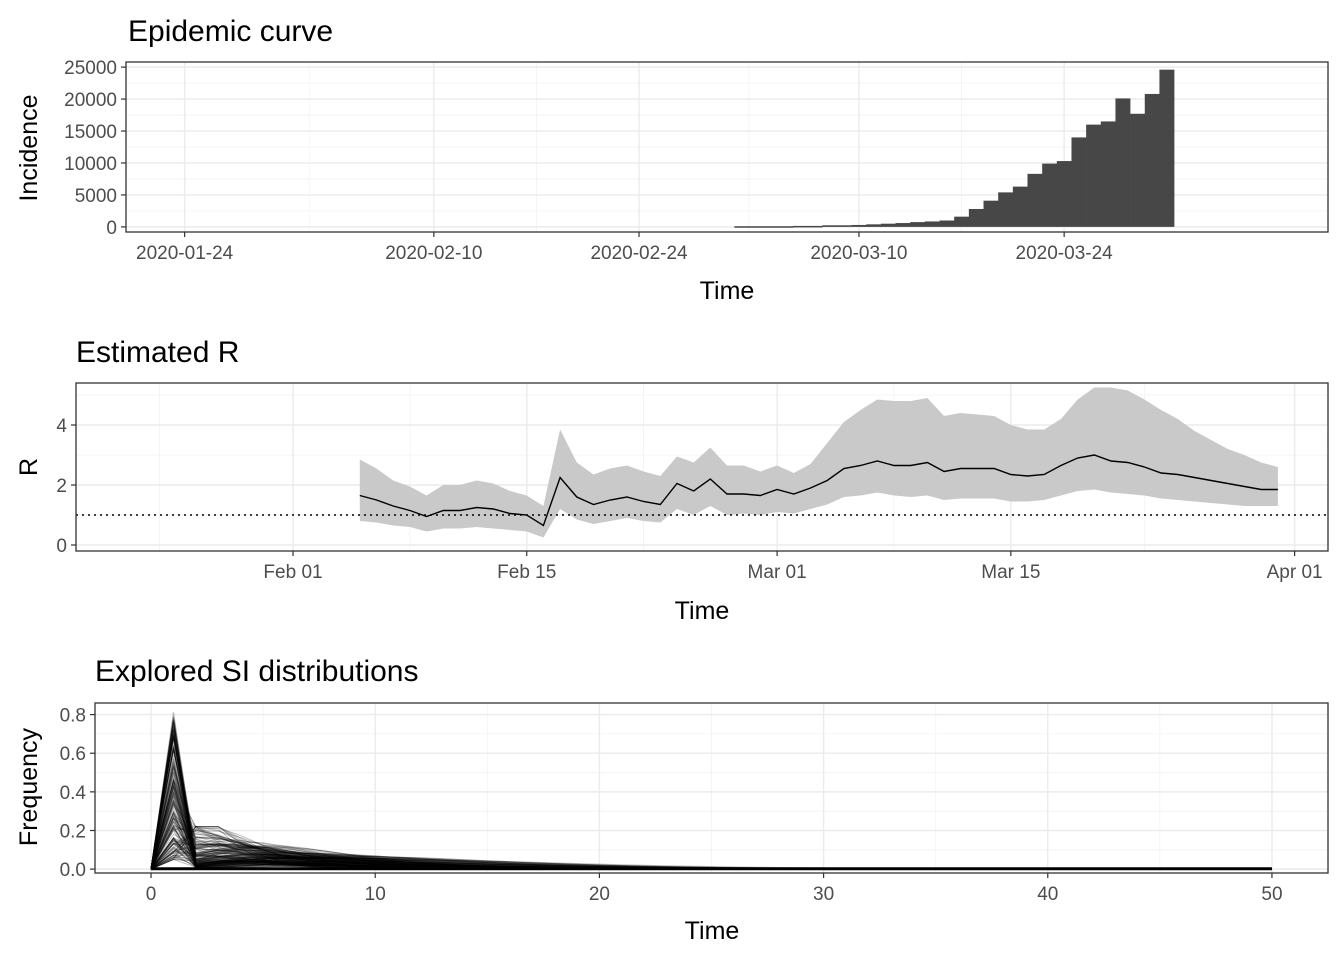 This screenshot has width=1344, height=965. What do you see at coordinates (90, 164) in the screenshot?
I see `y-tick-label: 10000` at bounding box center [90, 164].